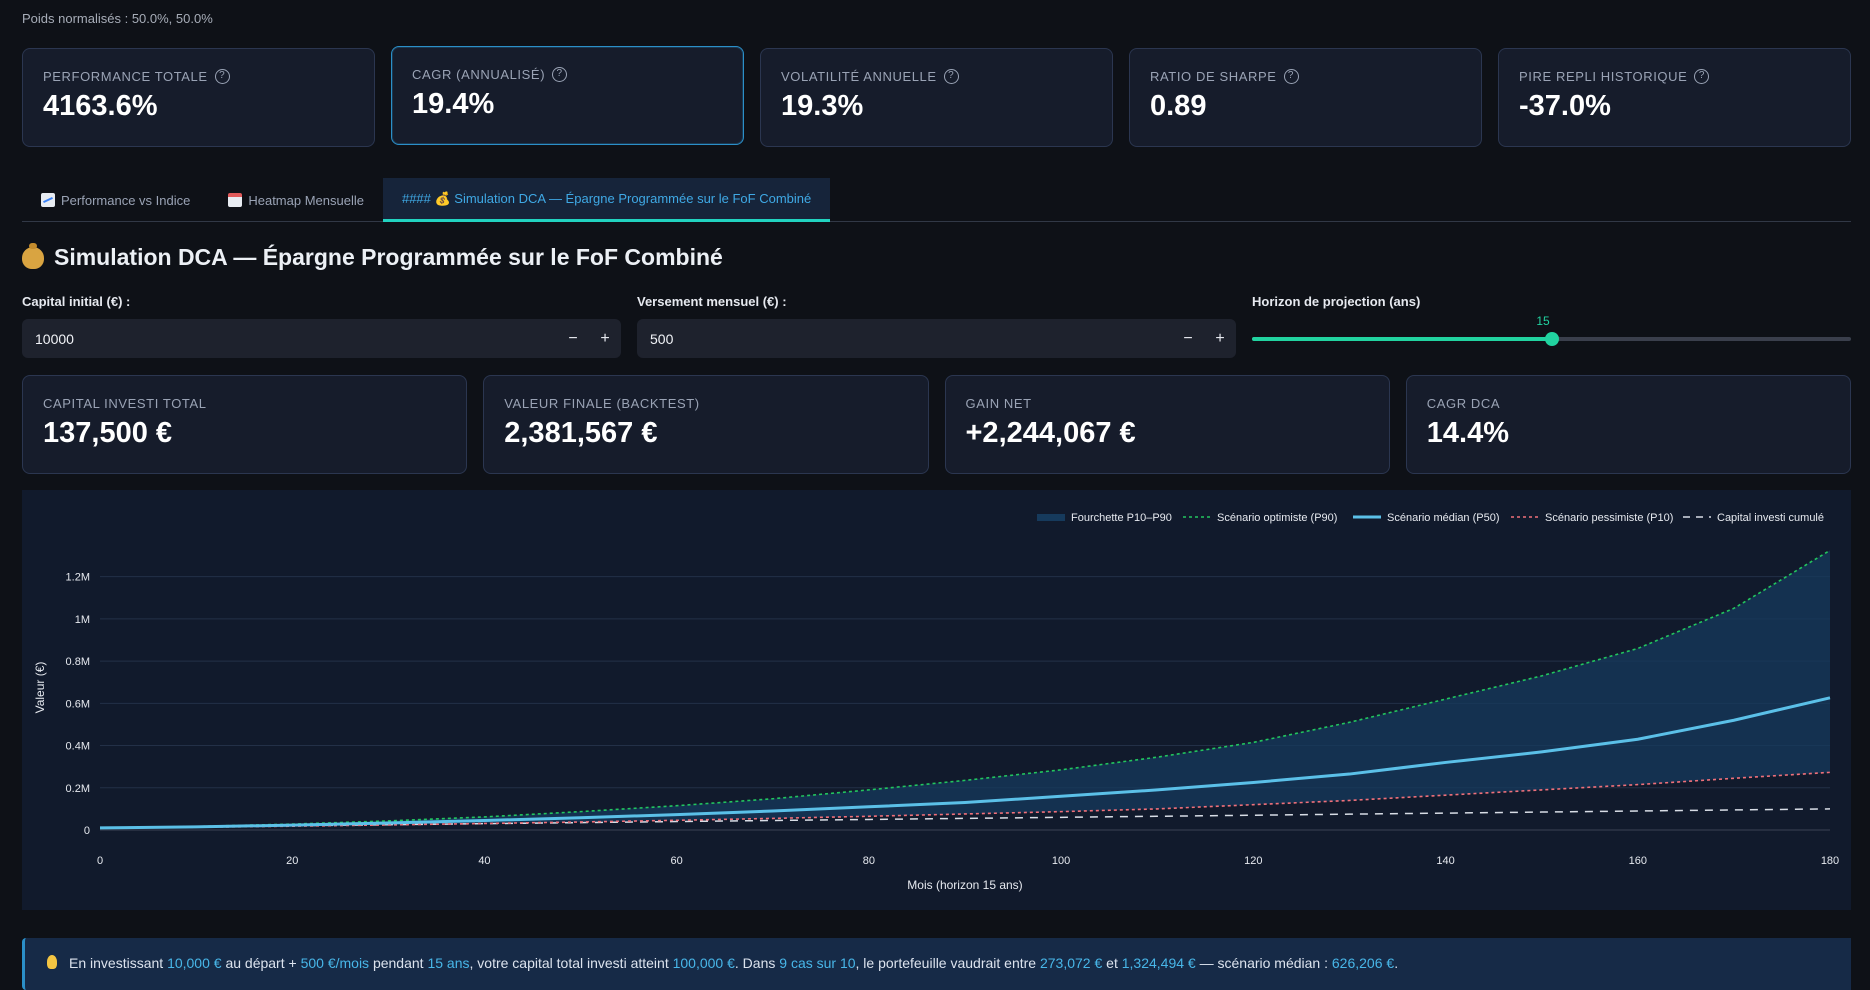 The height and width of the screenshot is (990, 1870). I want to click on info-text: , votre capital total investi atteint, so click(571, 963).